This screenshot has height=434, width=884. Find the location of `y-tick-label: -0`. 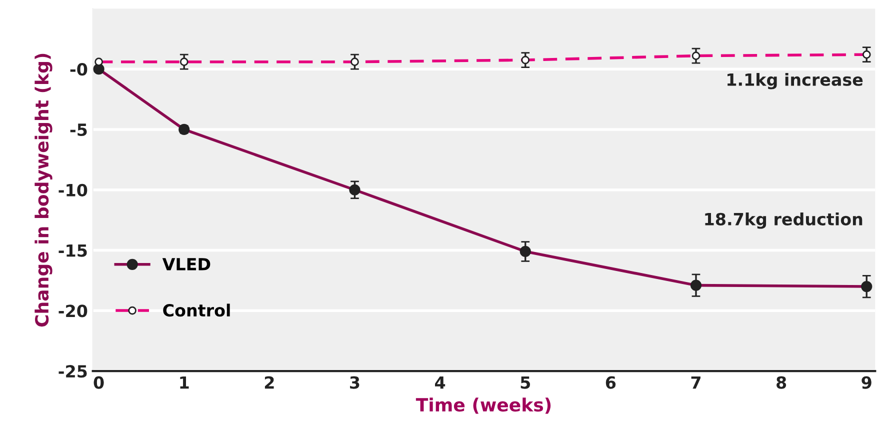

y-tick-label: -0 is located at coordinates (79, 69).